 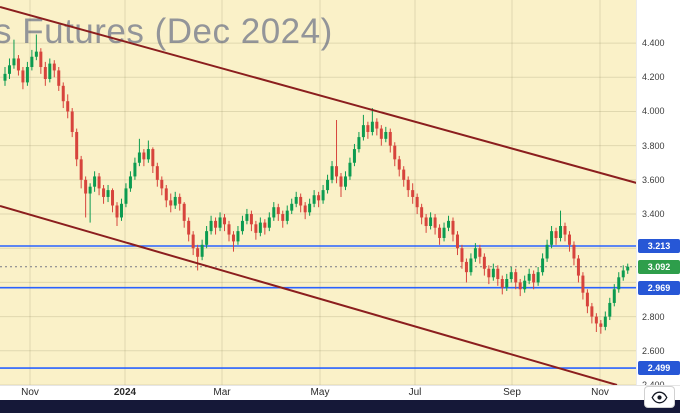 I want to click on price-tick-label: 4.400, so click(x=653, y=43).